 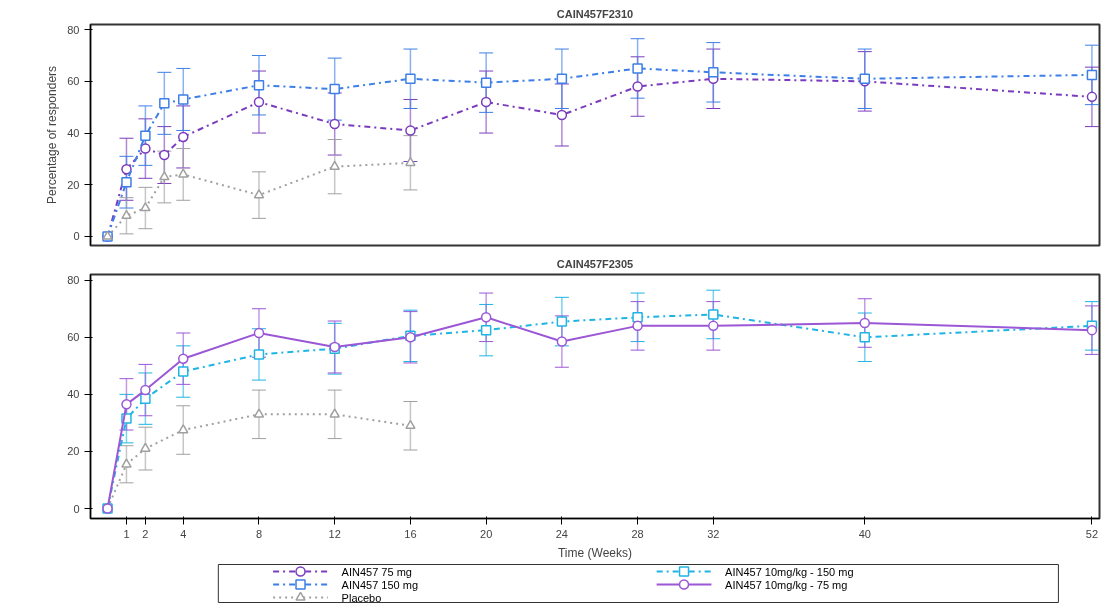 I want to click on x-tick-label: 32, so click(x=713, y=533).